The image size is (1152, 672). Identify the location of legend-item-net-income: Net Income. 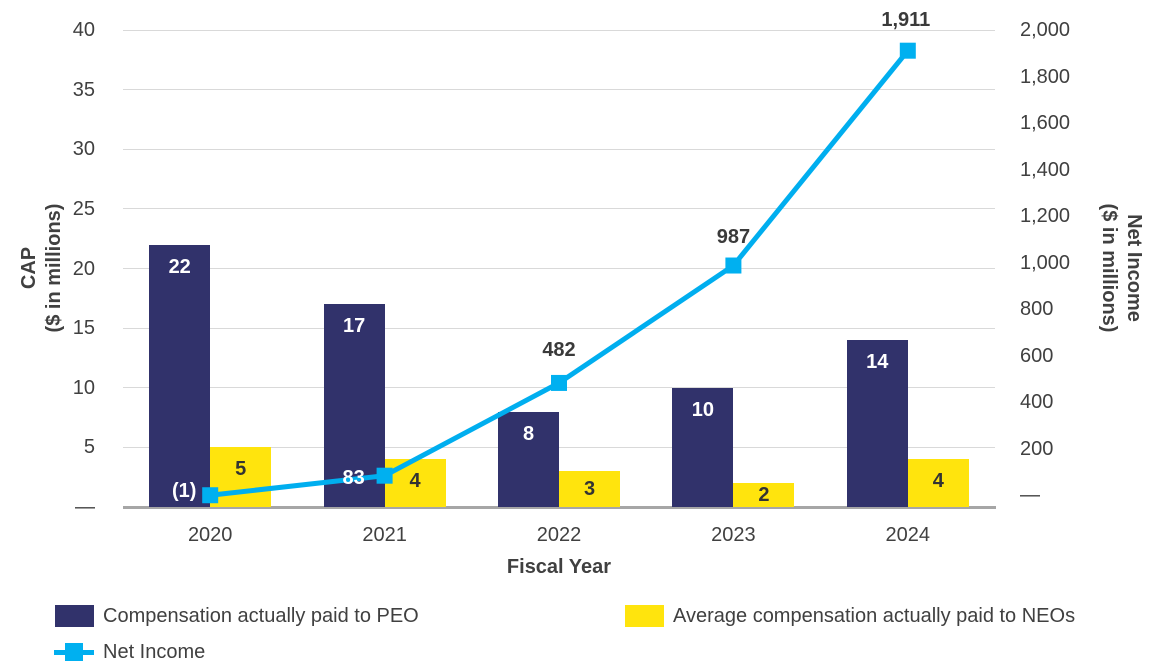
(129, 652).